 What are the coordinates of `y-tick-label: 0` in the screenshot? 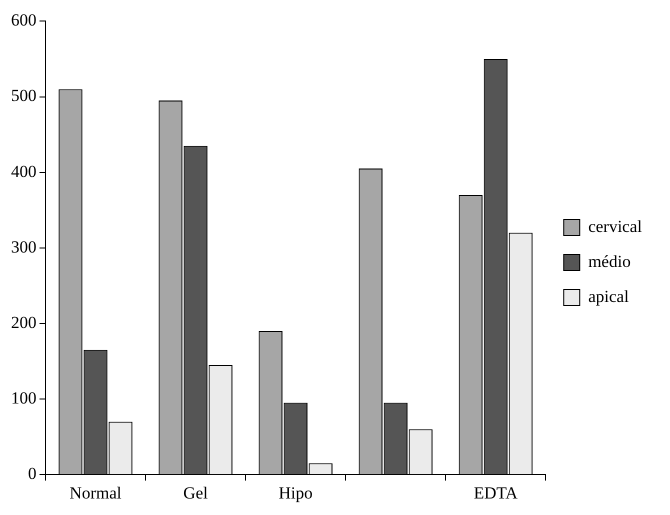 It's located at (32, 474).